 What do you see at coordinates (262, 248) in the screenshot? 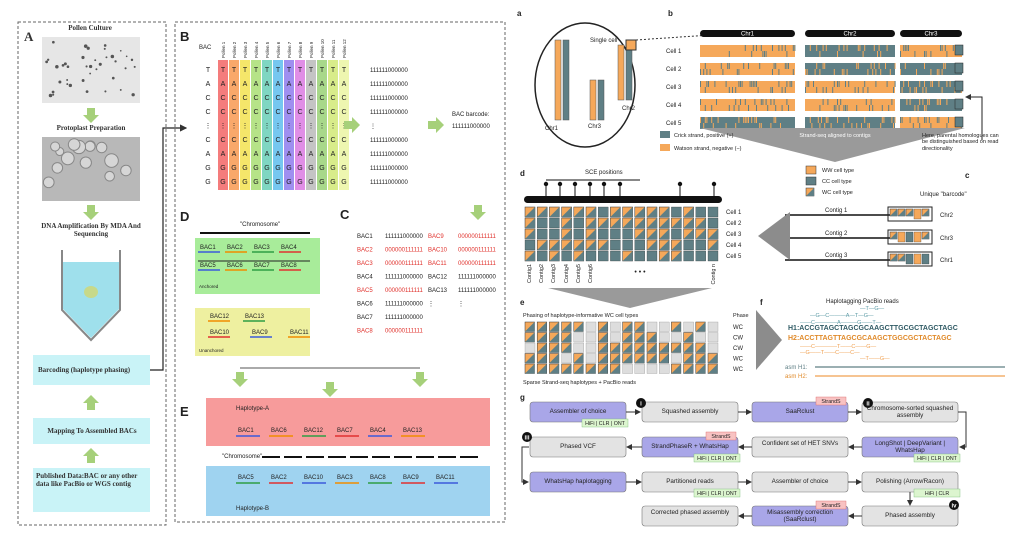
I see `bac-label: BAC3` at bounding box center [262, 248].